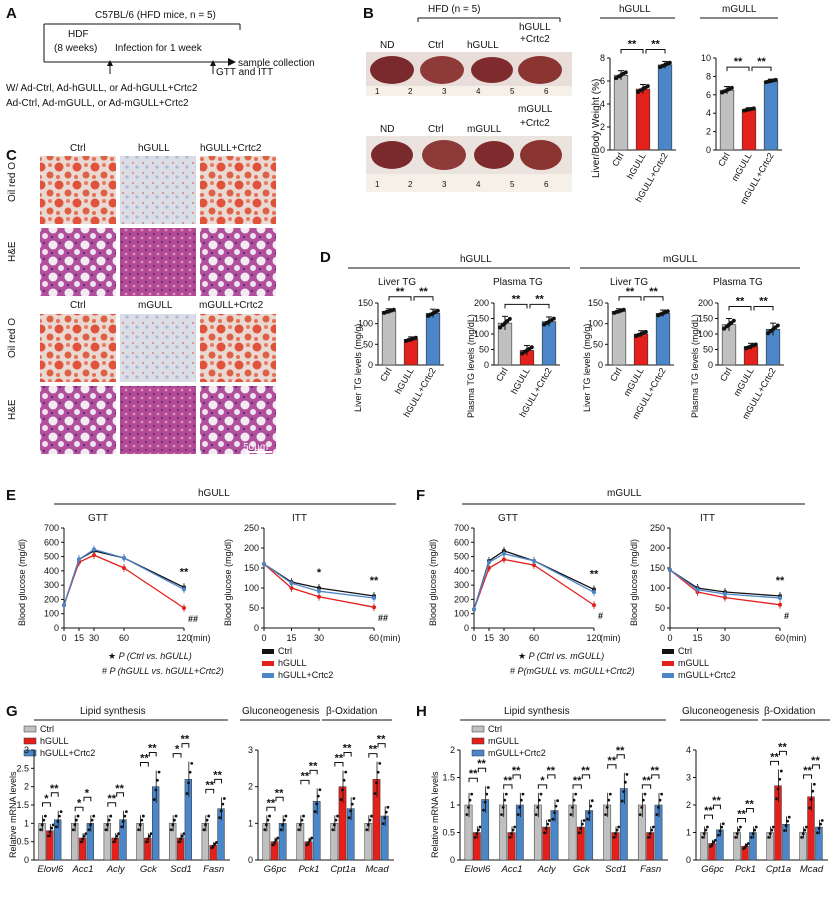  What do you see at coordinates (725, 587) in the screenshot?
I see `series-line` at bounding box center [725, 587].